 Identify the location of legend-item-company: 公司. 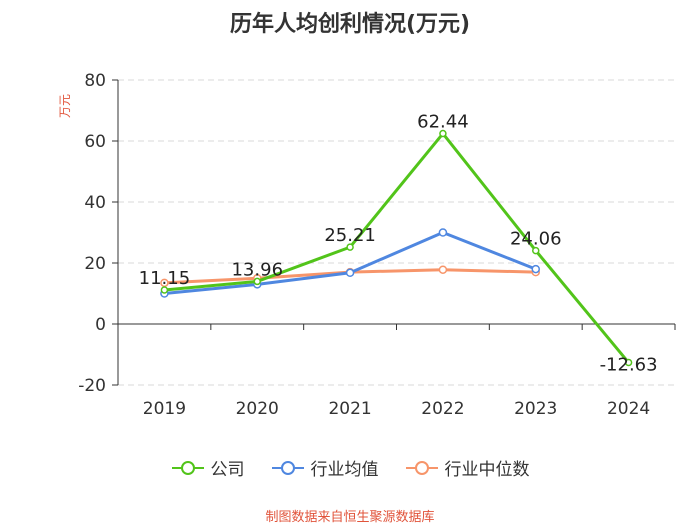
(208, 467).